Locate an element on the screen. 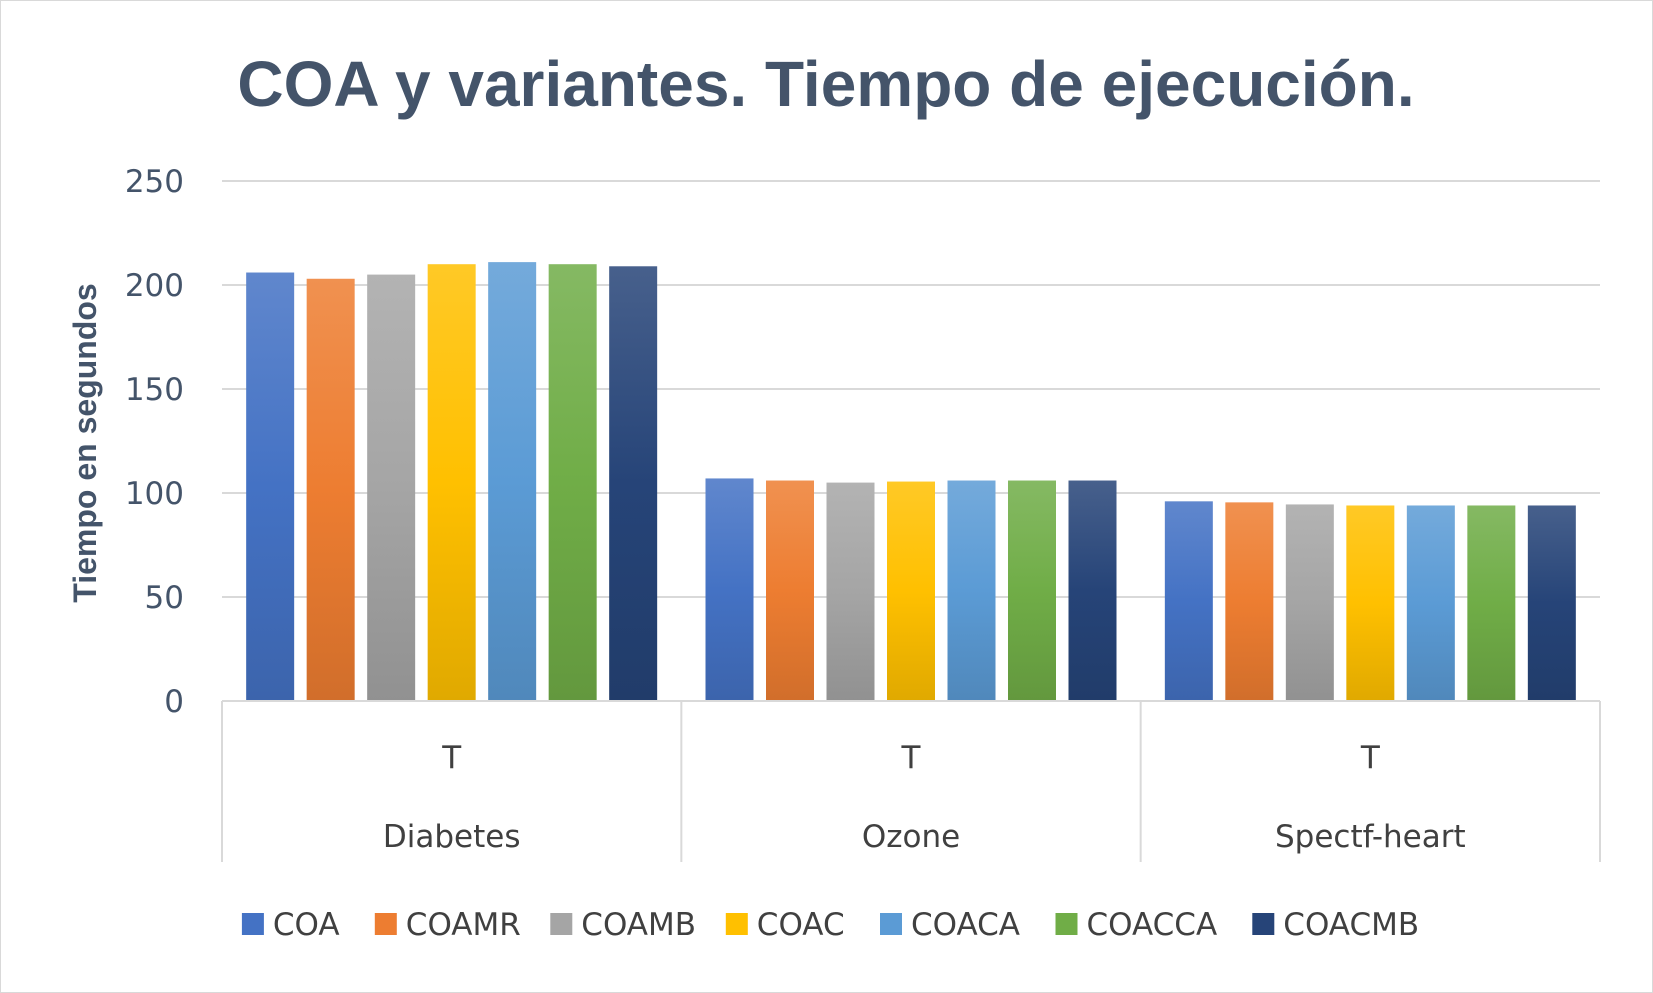 This screenshot has height=993, width=1653. y-tick-label: 50 is located at coordinates (164, 598).